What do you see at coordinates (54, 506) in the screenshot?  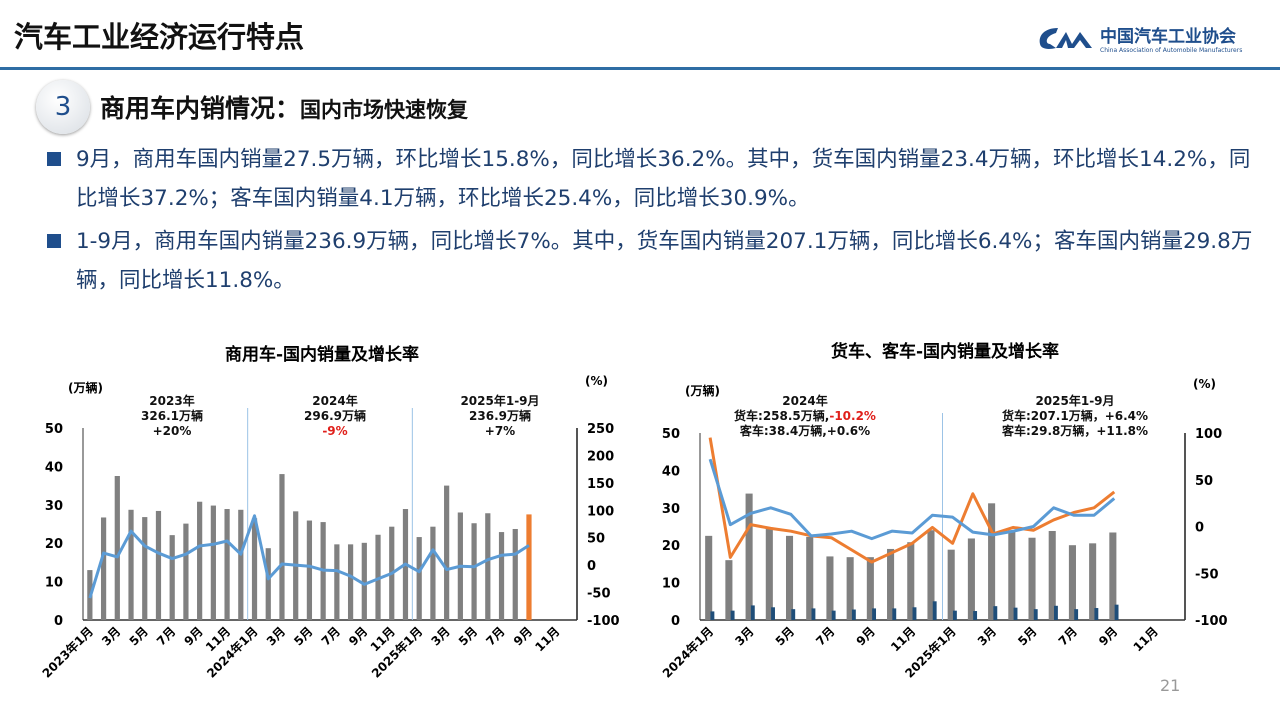 I see `y-tick-label: 30` at bounding box center [54, 506].